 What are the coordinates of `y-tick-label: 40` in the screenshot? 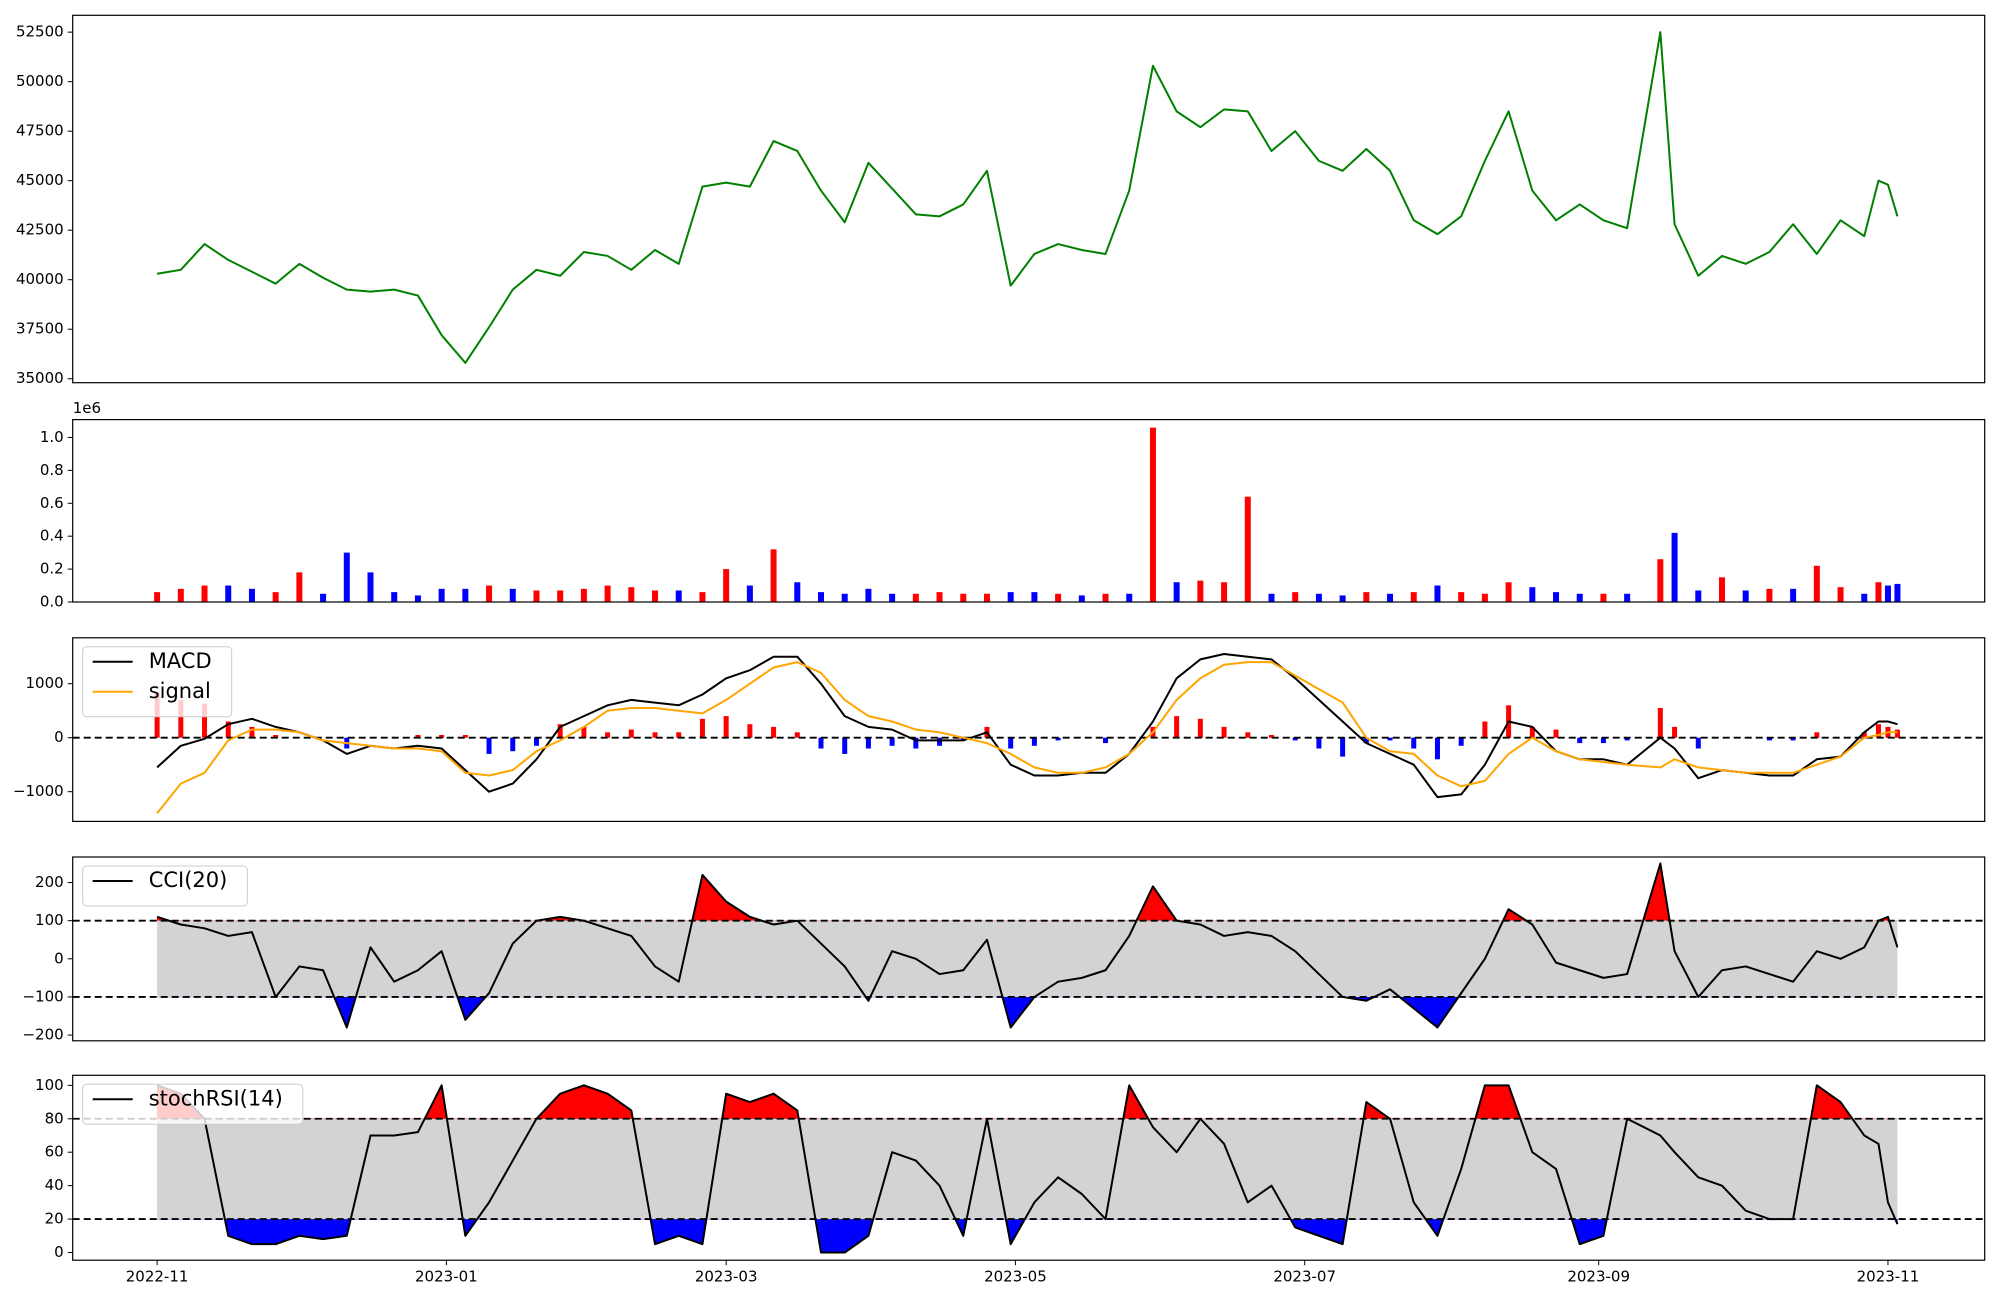 It's located at (54, 1185).